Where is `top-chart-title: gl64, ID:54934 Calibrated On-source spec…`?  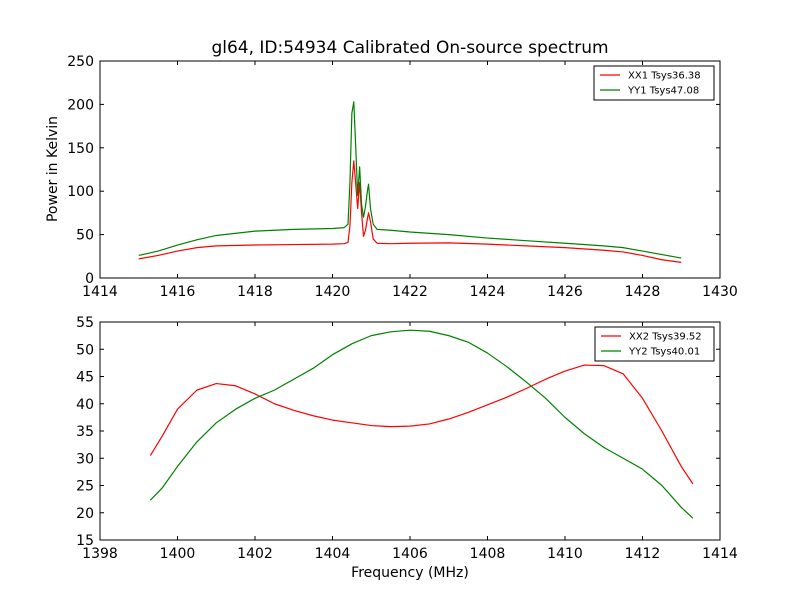 top-chart-title: gl64, ID:54934 Calibrated On-source spec… is located at coordinates (409, 48).